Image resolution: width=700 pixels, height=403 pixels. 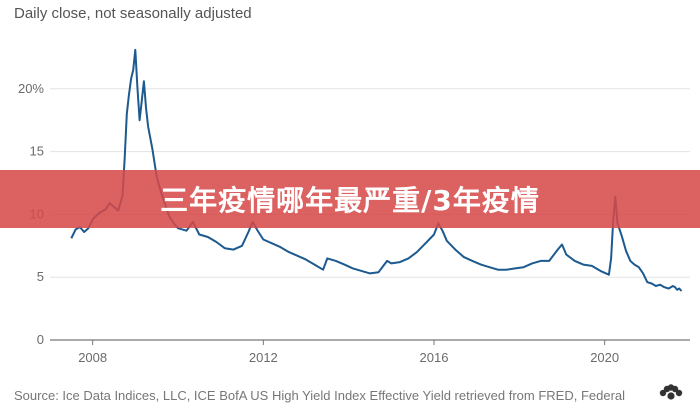 What do you see at coordinates (671, 392) in the screenshot?
I see `nbc-peacock-icon` at bounding box center [671, 392].